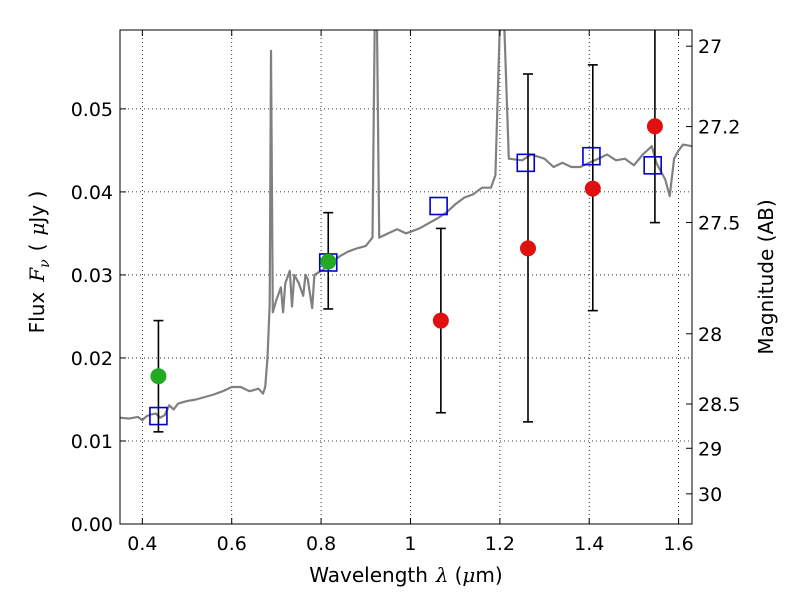  I want to click on y2-tick-label: 29, so click(710, 449).